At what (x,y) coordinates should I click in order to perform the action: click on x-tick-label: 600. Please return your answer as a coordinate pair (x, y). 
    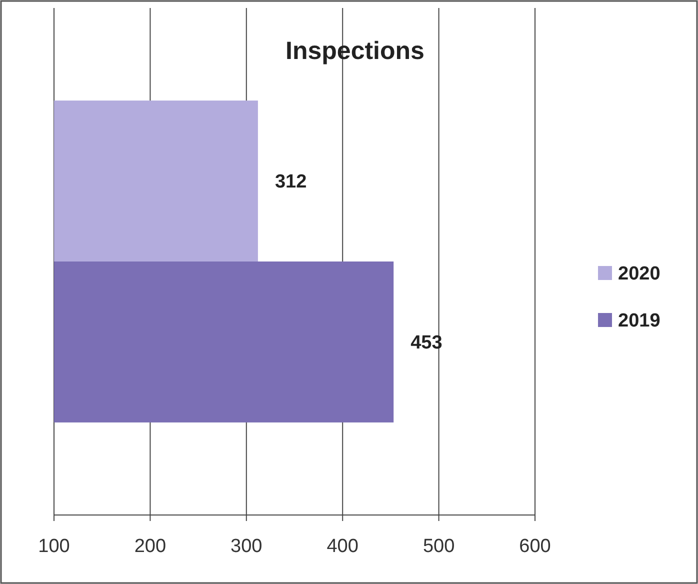
    Looking at the image, I should click on (535, 546).